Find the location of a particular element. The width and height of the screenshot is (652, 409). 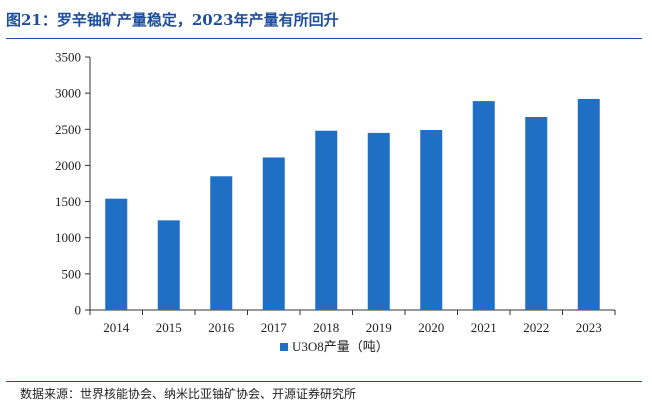

bar-2014 is located at coordinates (116, 254).